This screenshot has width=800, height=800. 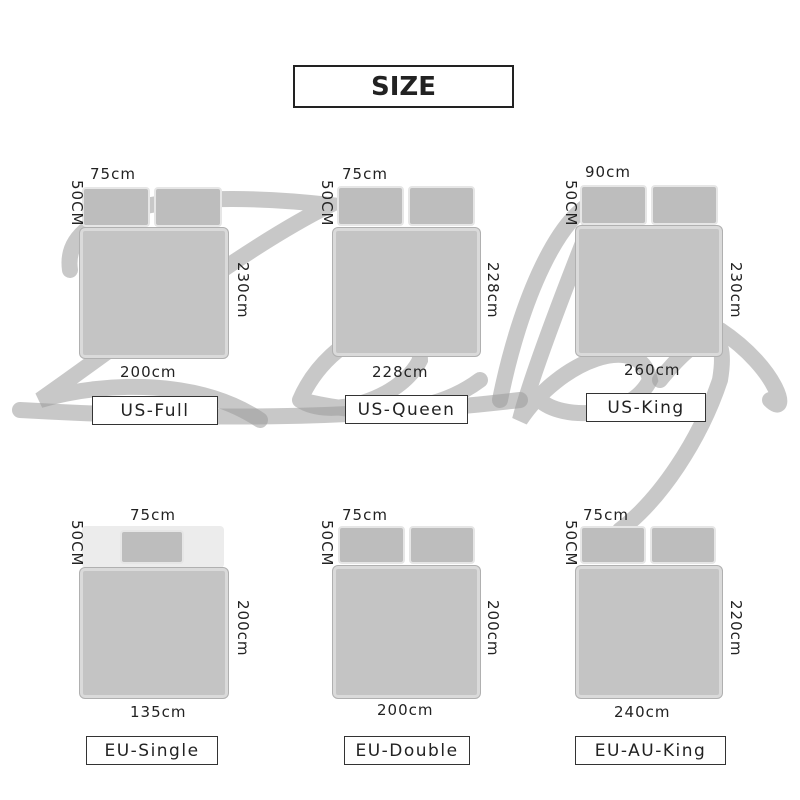 I want to click on width-label: 240cm, so click(x=642, y=712).